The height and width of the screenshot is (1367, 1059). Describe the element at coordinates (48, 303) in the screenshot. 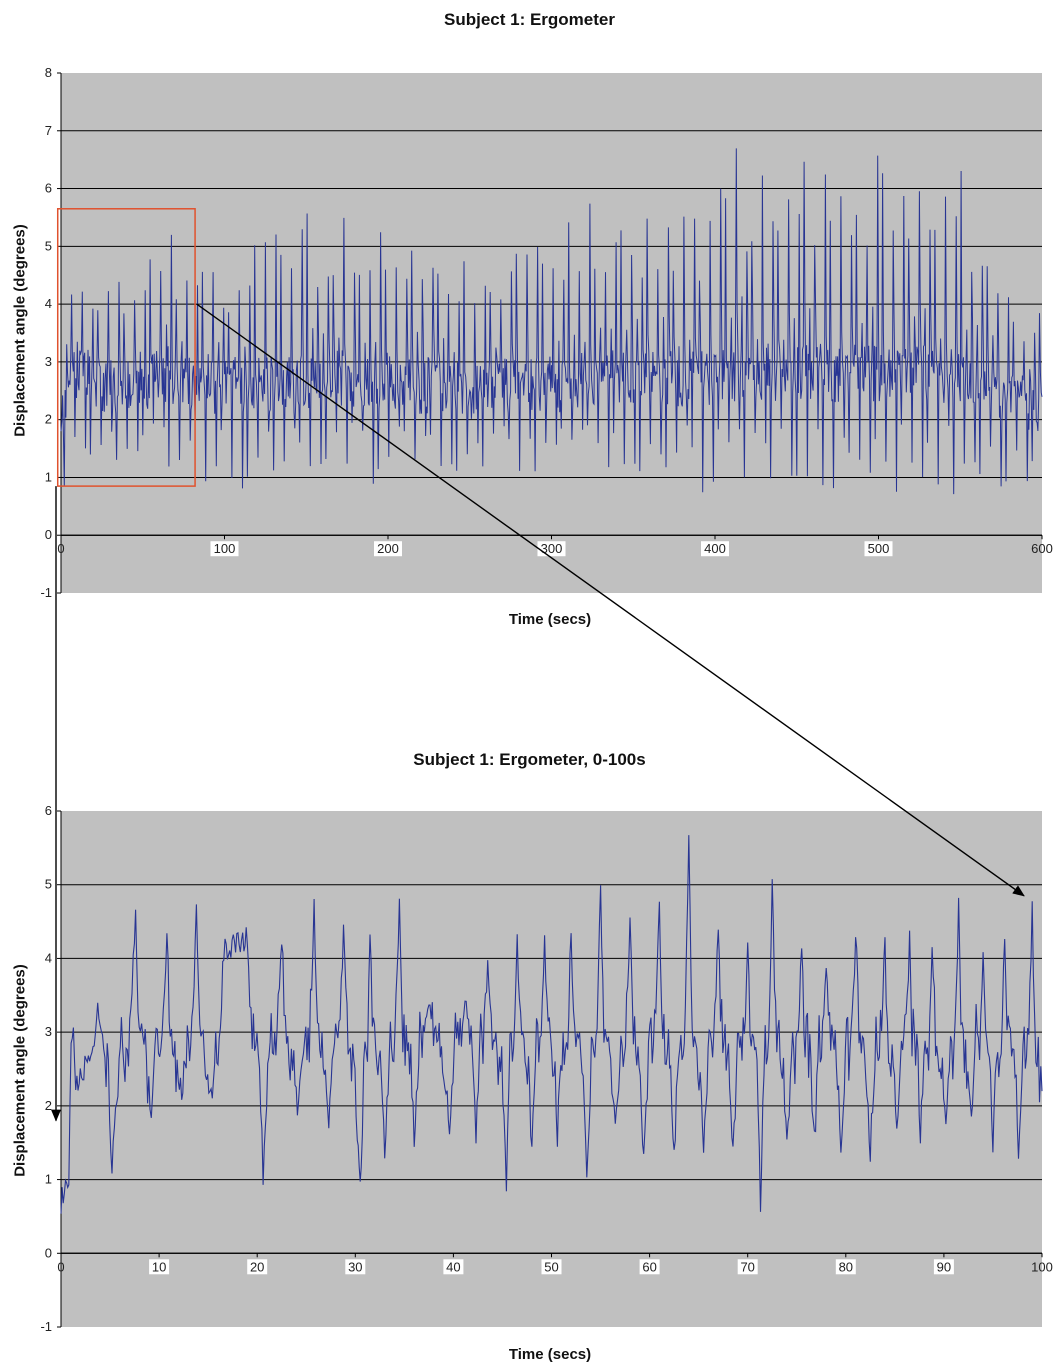

I see `chart-1-y-tick-label: 4` at that location.